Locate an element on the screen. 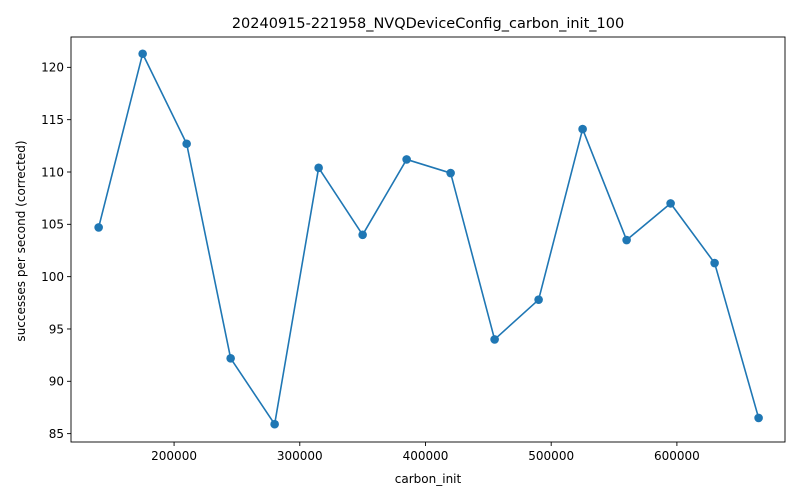  y-tick-label: 110 is located at coordinates (52, 172).